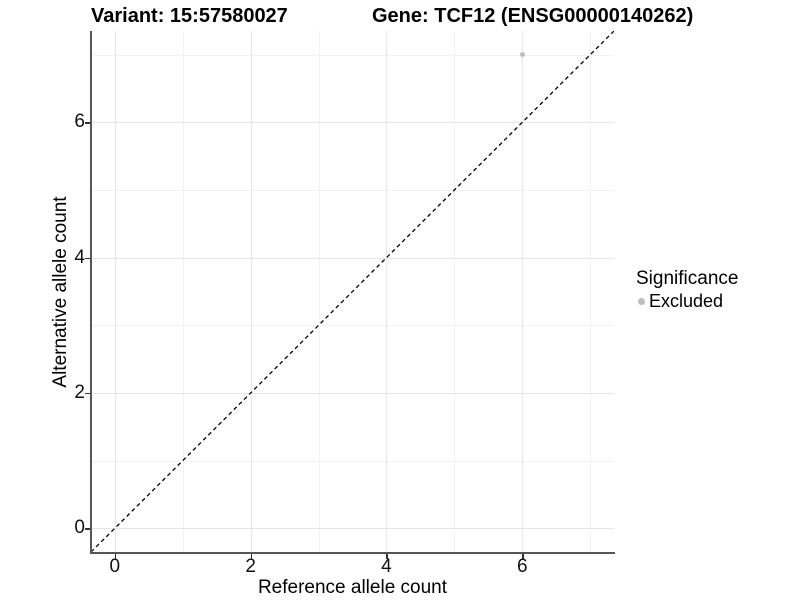  What do you see at coordinates (522, 55) in the screenshot?
I see `data-point` at bounding box center [522, 55].